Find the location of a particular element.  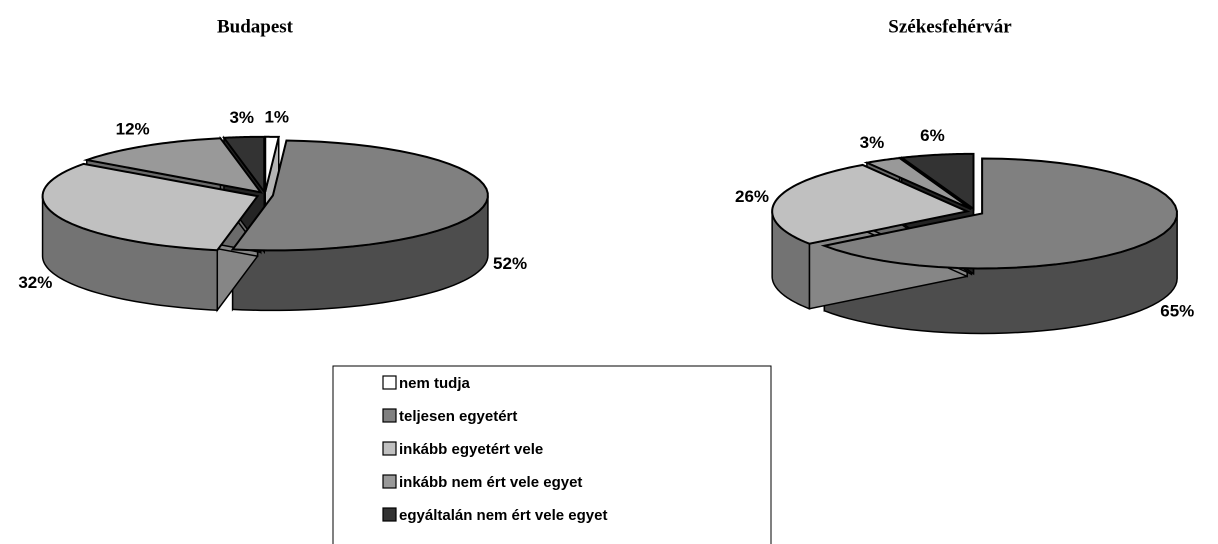

data-label: 52% is located at coordinates (510, 263).